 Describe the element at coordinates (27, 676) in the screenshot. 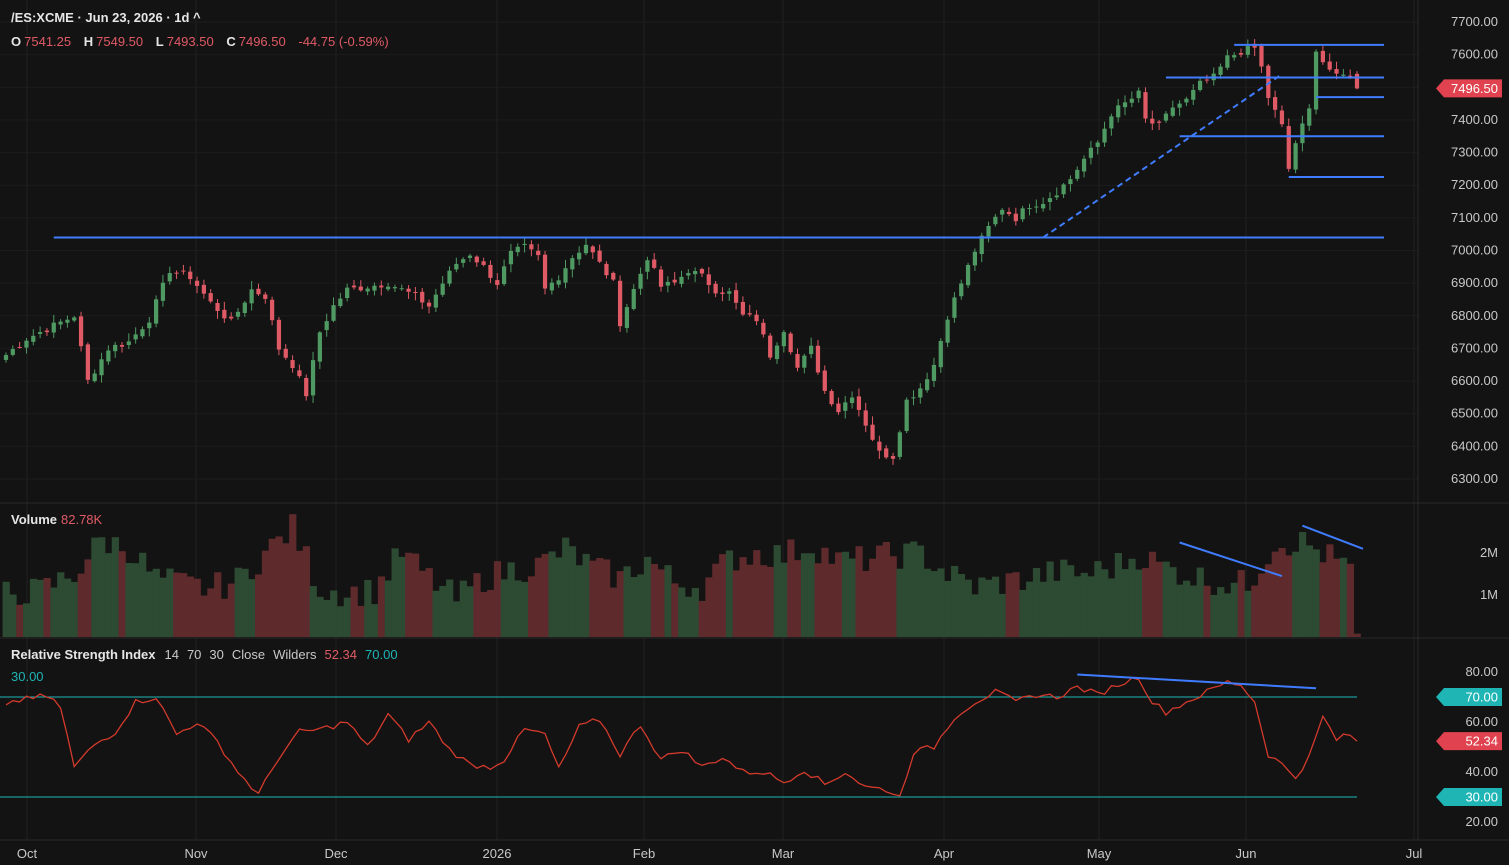

I see `rsi-lower-value: 30.00` at that location.